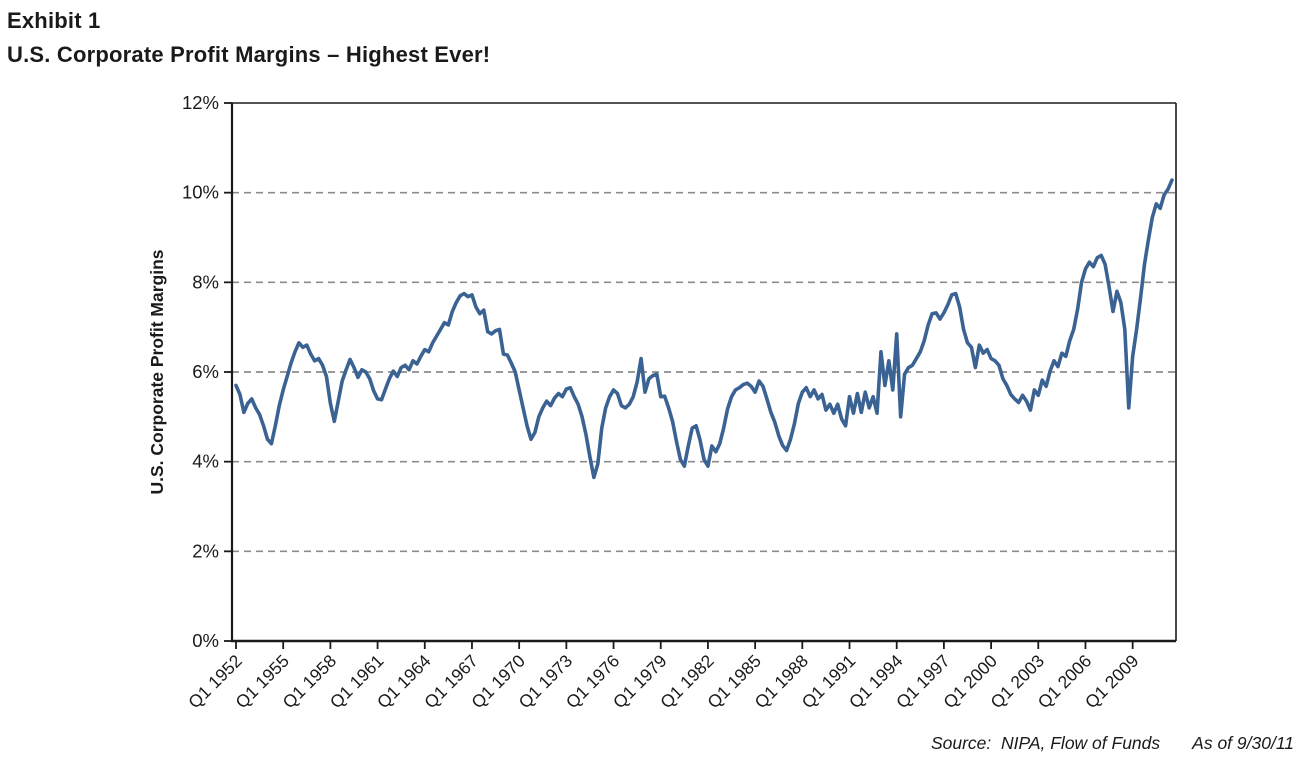 The height and width of the screenshot is (767, 1302). What do you see at coordinates (1243, 743) in the screenshot?
I see `as-of-label: As of 9/30/11` at bounding box center [1243, 743].